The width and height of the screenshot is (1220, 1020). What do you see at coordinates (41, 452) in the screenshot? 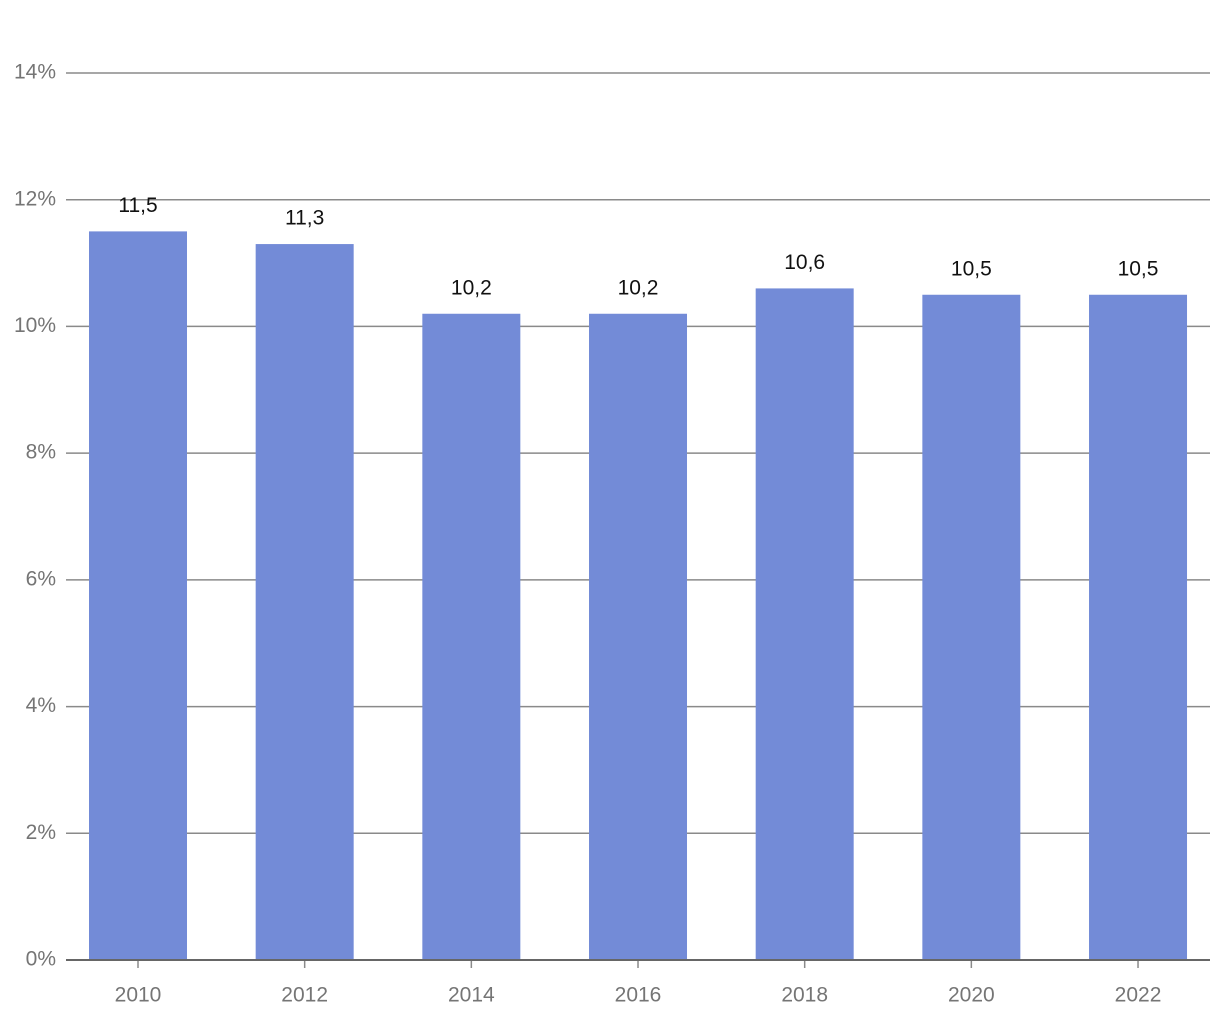
I see `y-tick-label: 8%` at bounding box center [41, 452].